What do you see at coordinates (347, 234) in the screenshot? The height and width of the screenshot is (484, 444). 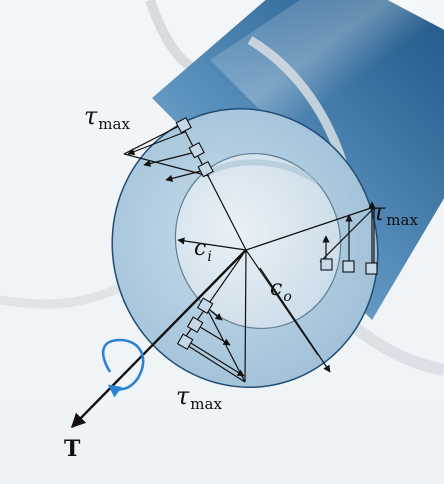 I see `stress-distribution-right` at bounding box center [347, 234].